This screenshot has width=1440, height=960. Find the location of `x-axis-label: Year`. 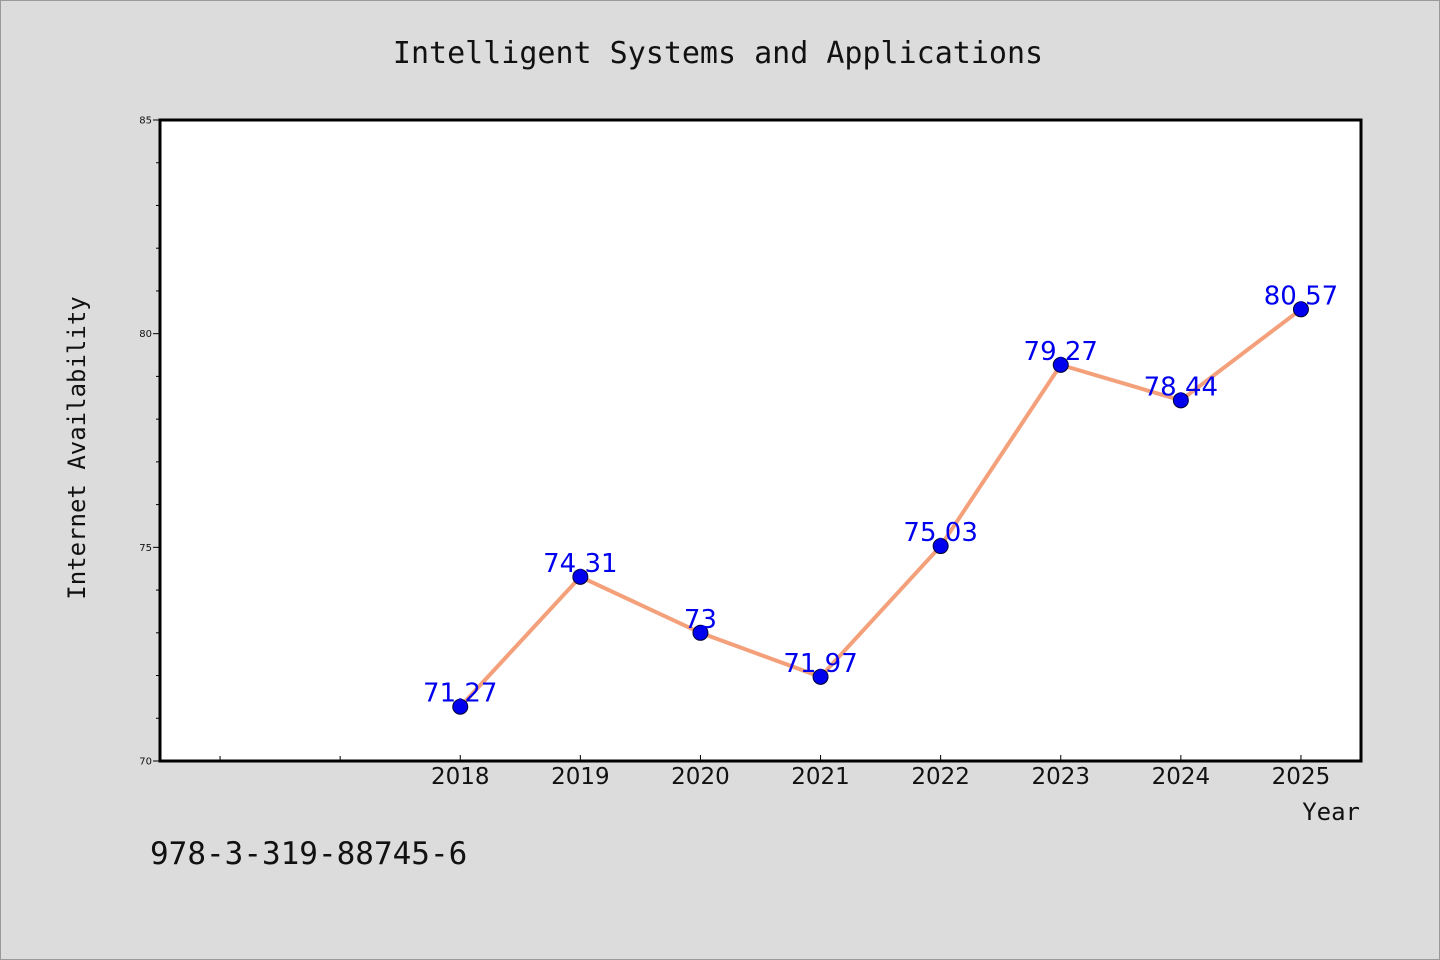

x-axis-label: Year is located at coordinates (1331, 812).